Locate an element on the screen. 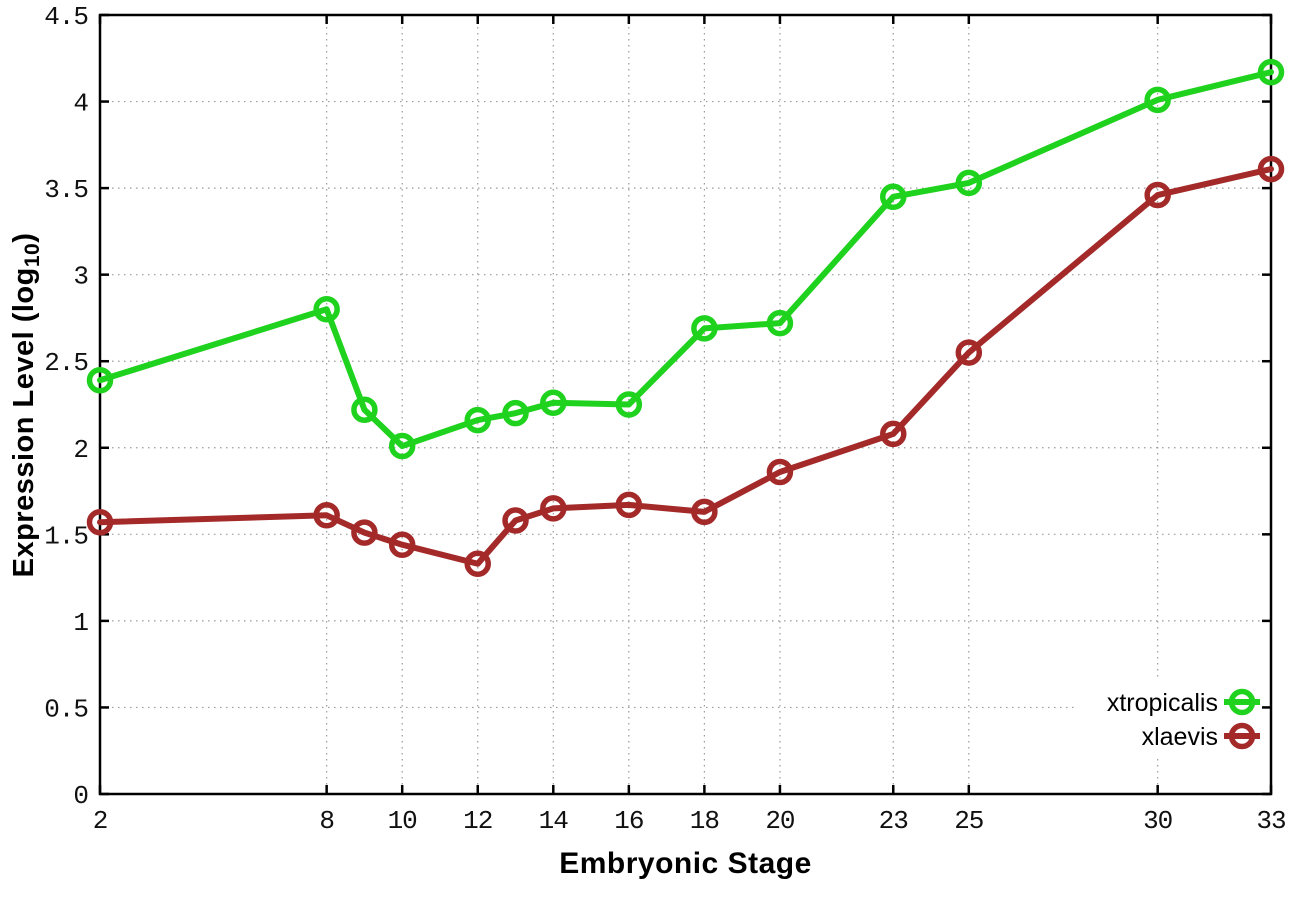  legend-marker-xlaevis is located at coordinates (1242, 736).